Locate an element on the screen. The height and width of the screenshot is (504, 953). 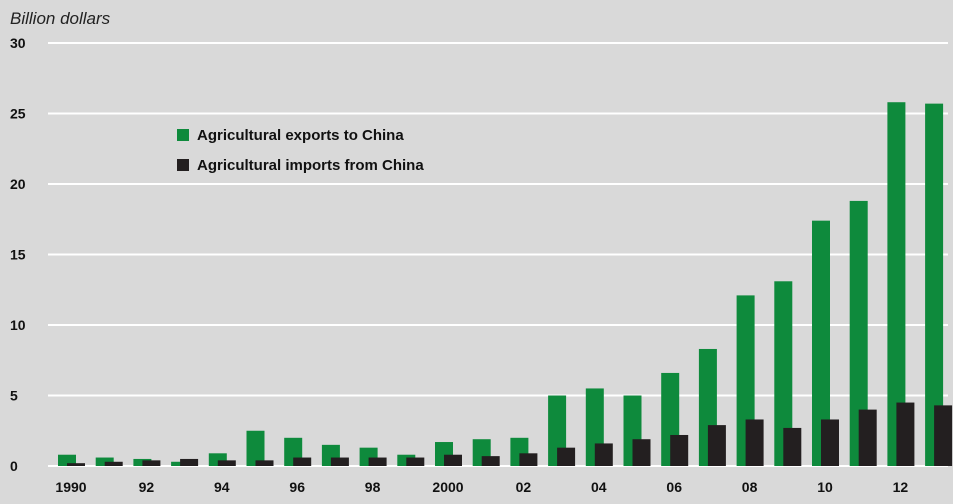
x-tick-label: 12 is located at coordinates (901, 487).